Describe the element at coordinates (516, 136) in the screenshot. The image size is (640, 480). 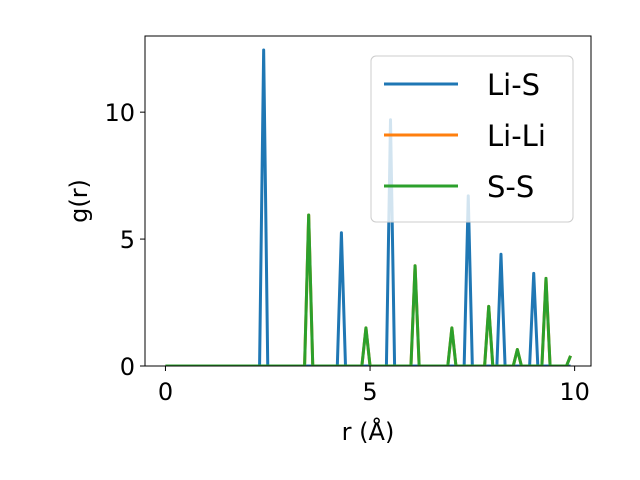
I see `legend-label-1: Li-Li` at that location.